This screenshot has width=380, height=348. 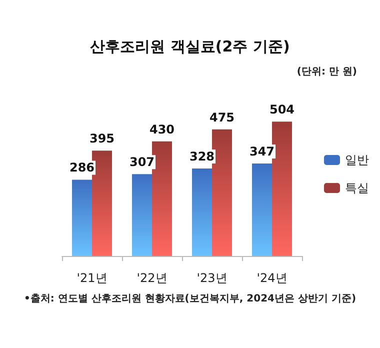 What do you see at coordinates (162, 129) in the screenshot?
I see `data-label: 430` at bounding box center [162, 129].